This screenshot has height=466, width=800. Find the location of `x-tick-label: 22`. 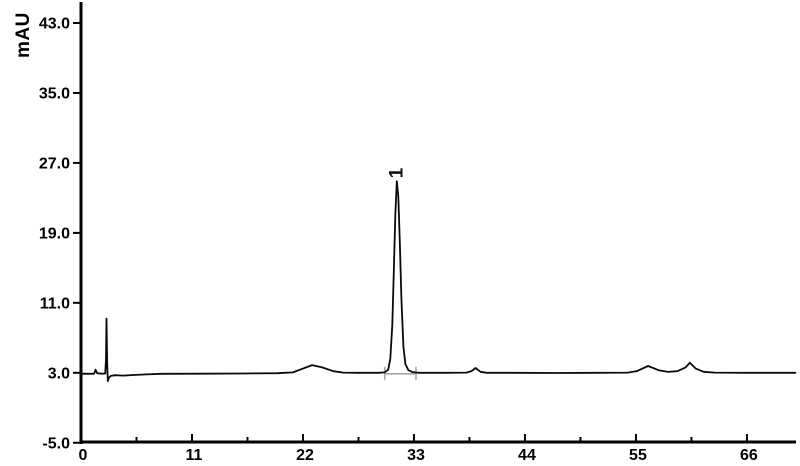

x-tick-label: 22 is located at coordinates (305, 455).